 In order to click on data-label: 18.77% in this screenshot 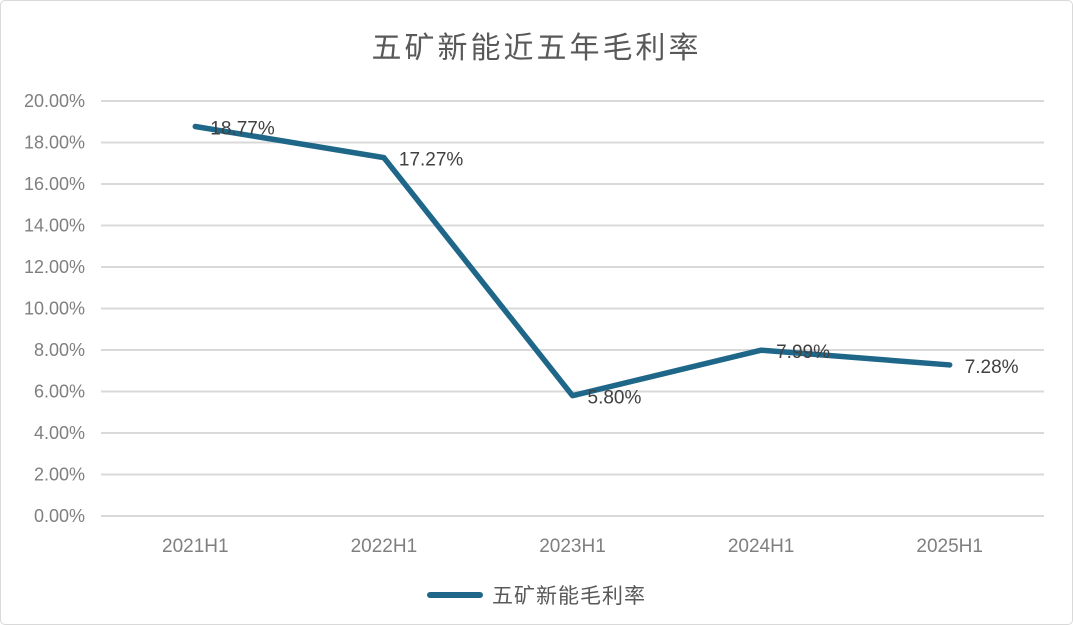, I will do `click(242, 129)`.